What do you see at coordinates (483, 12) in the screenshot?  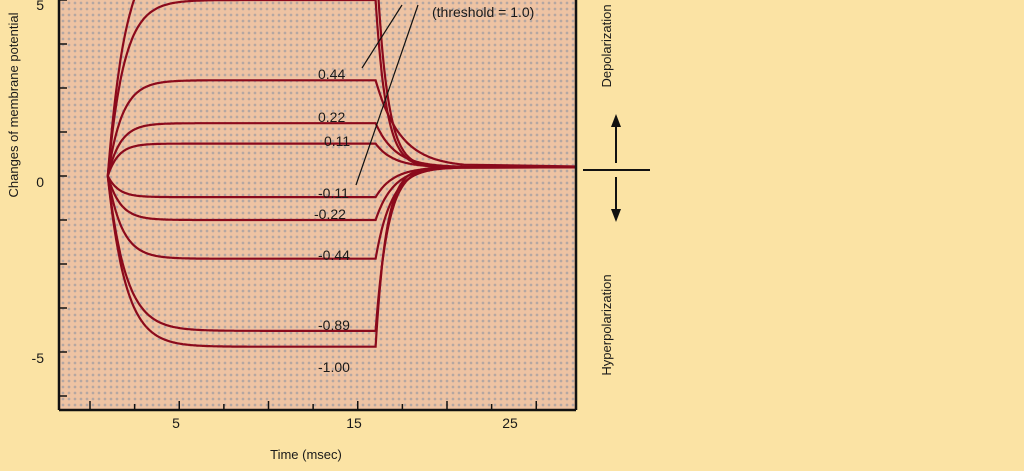 I see `threshold-note: (threshold = 1.0)` at bounding box center [483, 12].